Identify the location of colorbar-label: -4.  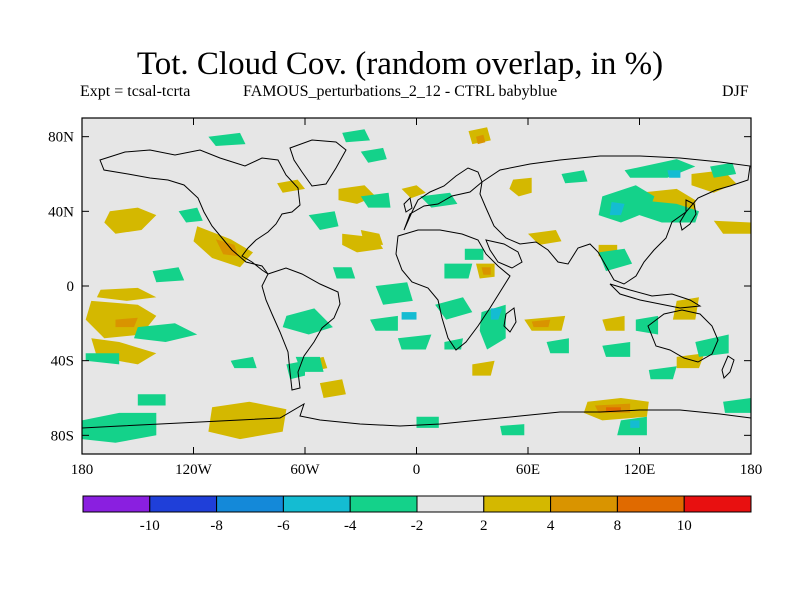
(350, 526).